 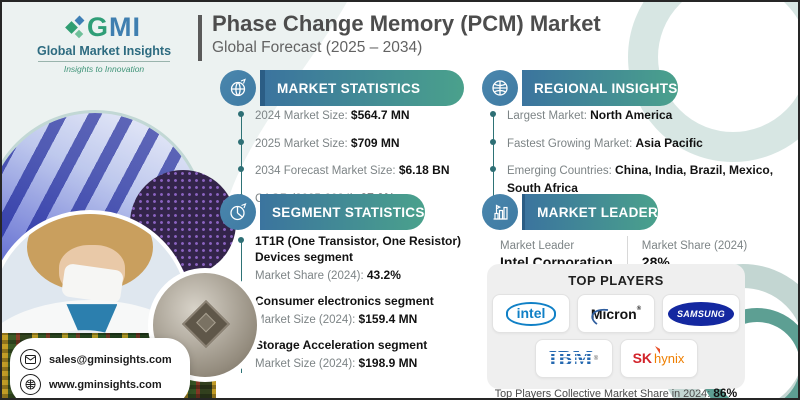 What do you see at coordinates (658, 358) in the screenshot?
I see `sk-hynix-logo: SK hynix` at bounding box center [658, 358].